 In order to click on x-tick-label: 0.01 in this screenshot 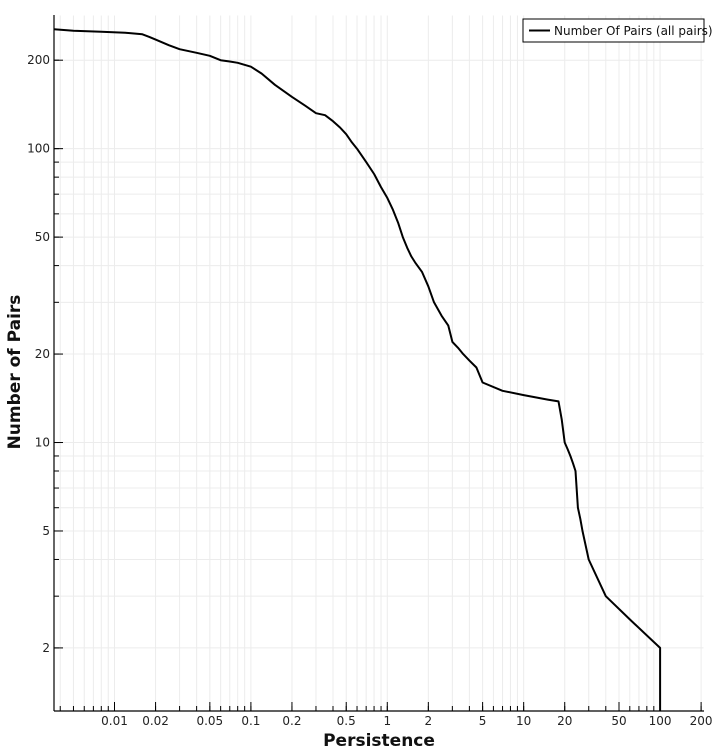, I will do `click(114, 721)`.